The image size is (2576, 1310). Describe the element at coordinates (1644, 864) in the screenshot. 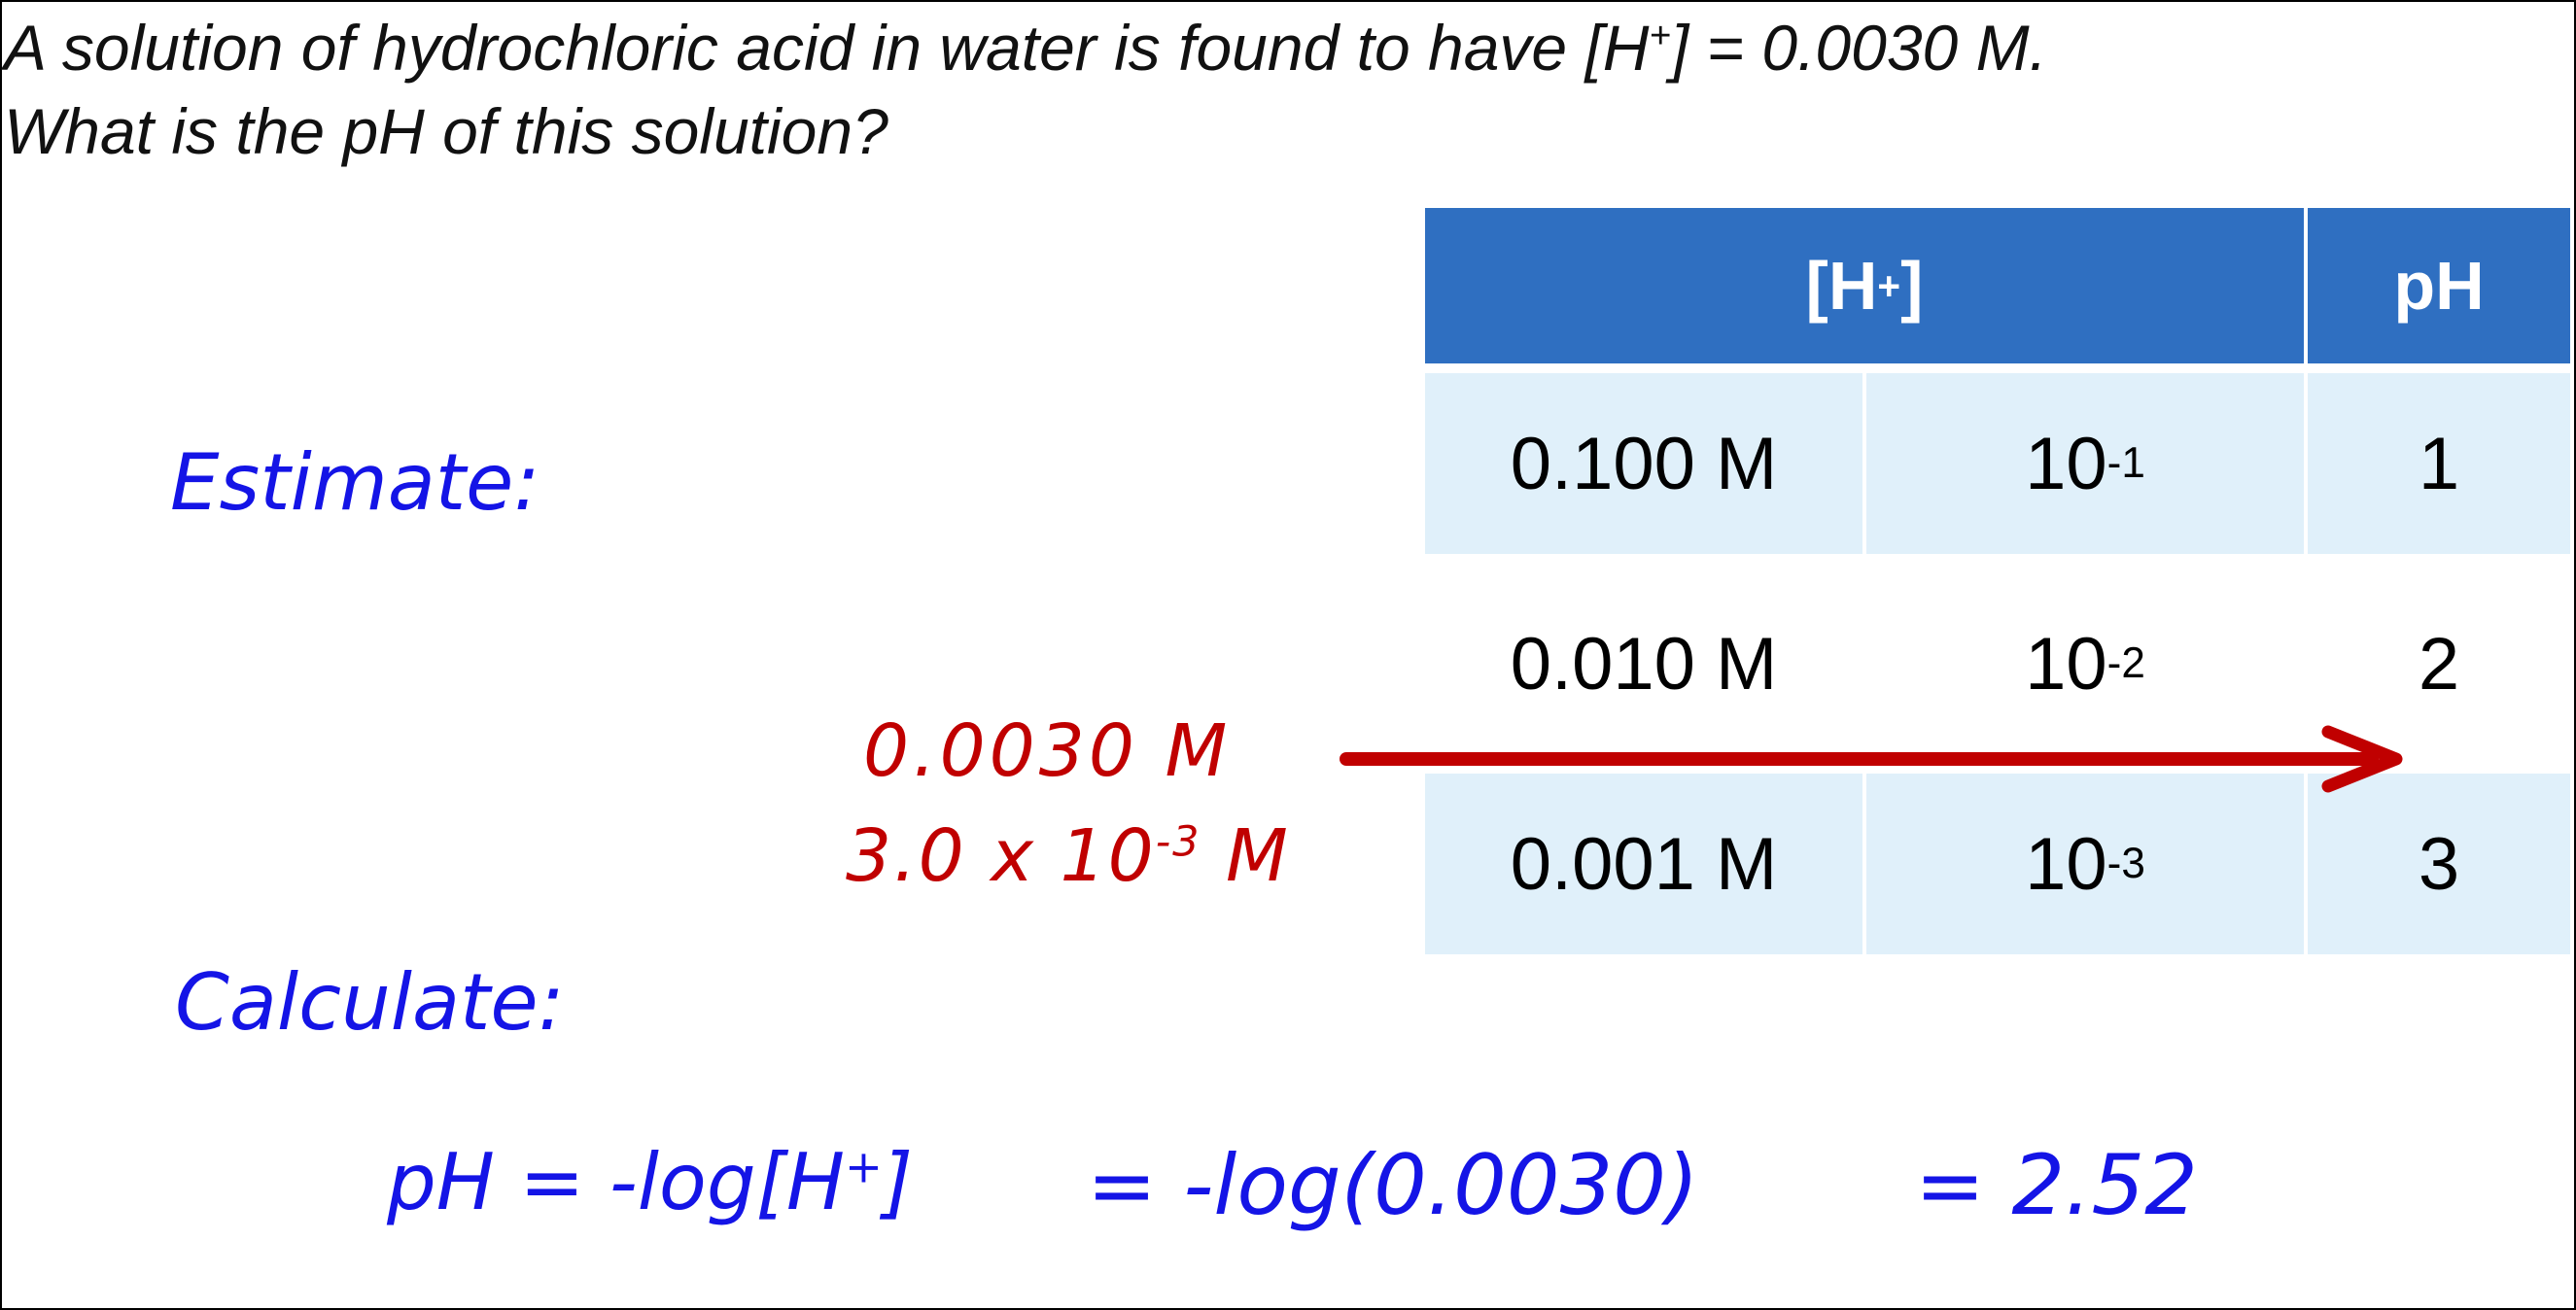

I see `molar-cell: 0.001 M` at that location.